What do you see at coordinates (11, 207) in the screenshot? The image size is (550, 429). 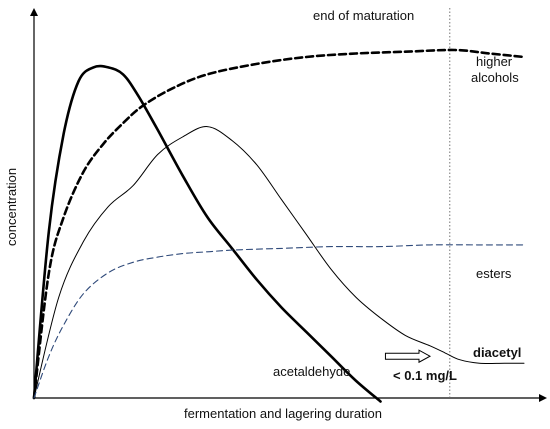 I see `y-axis-label: concentration` at bounding box center [11, 207].